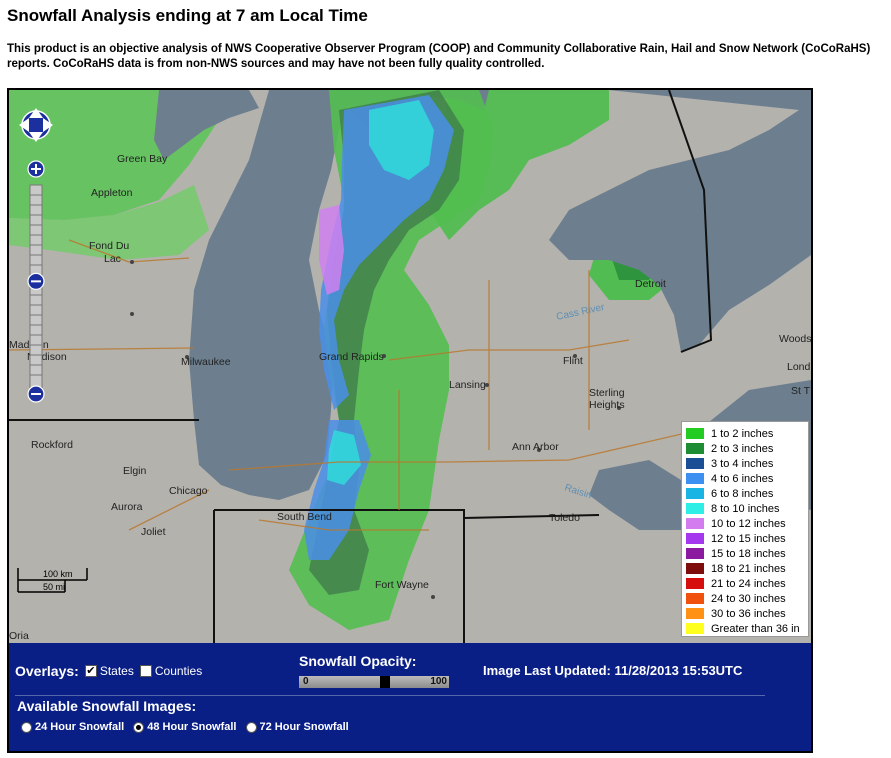  I want to click on legend-label: 2 to 3 inches, so click(742, 448).